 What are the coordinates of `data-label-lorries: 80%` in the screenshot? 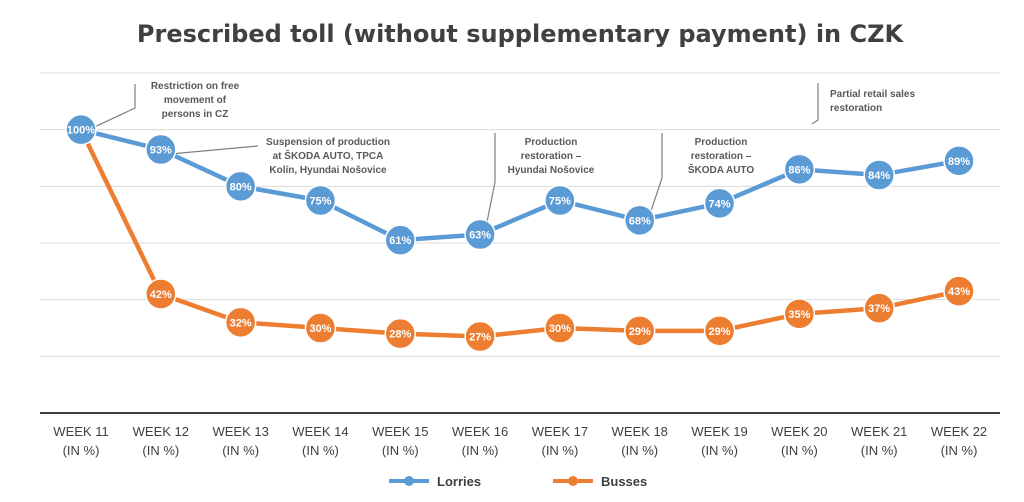 It's located at (241, 187).